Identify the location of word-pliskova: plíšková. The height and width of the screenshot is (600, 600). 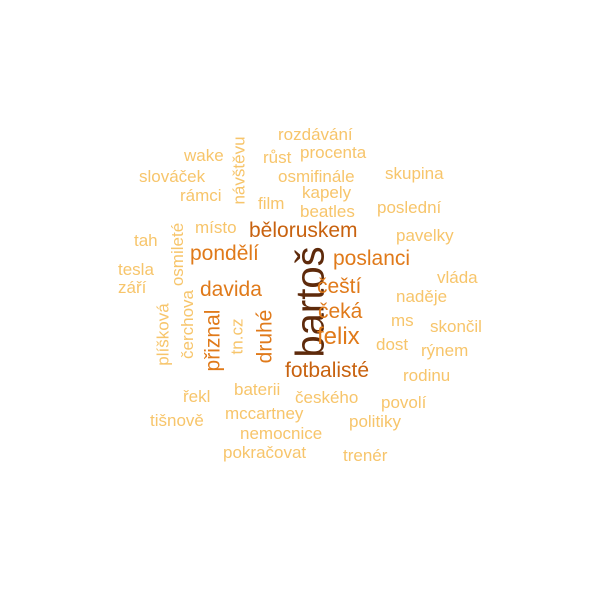
(163, 334).